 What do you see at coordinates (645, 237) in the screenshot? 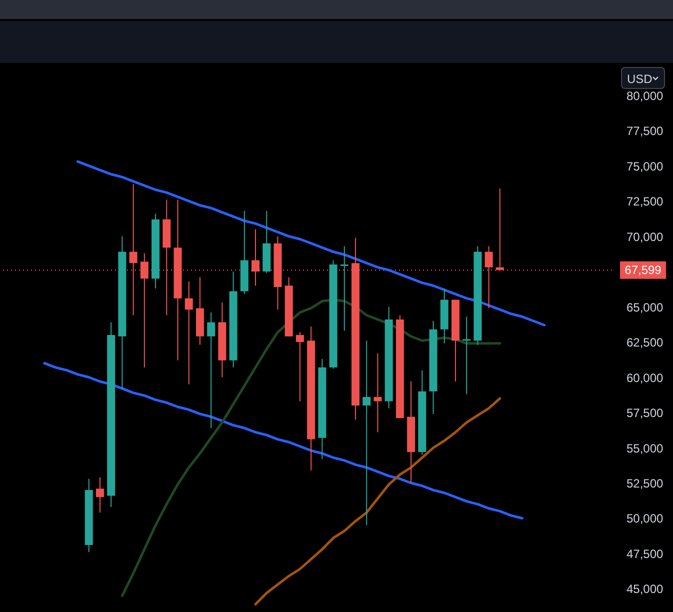
I see `y-tick-label: 70,000` at bounding box center [645, 237].